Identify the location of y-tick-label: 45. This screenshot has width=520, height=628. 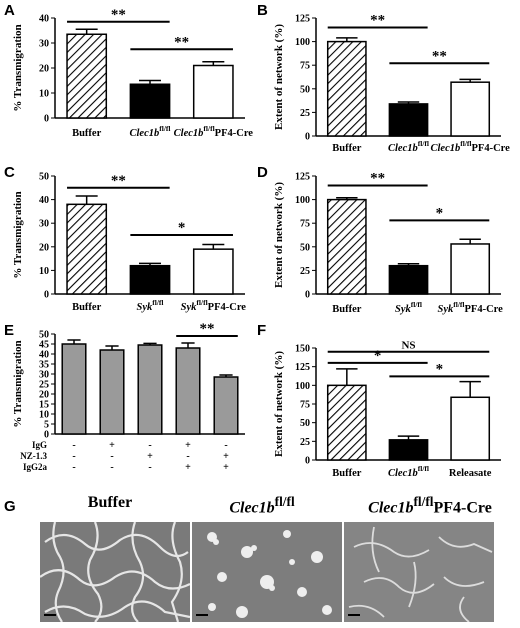
(44, 345).